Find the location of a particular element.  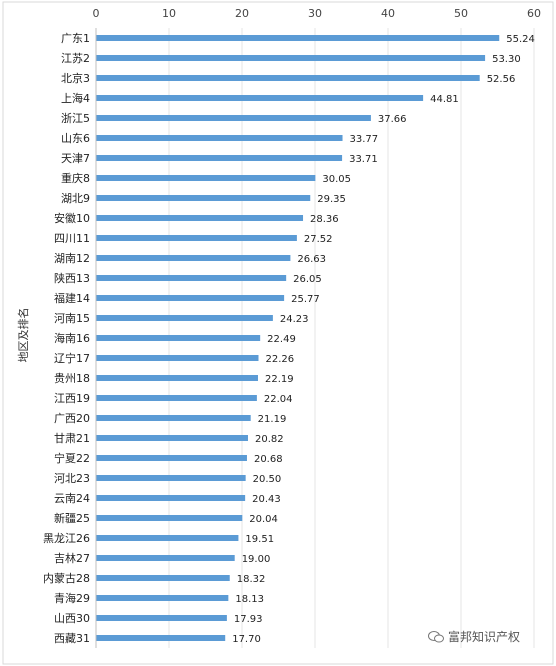

value-label-7: 33.71 is located at coordinates (363, 159).